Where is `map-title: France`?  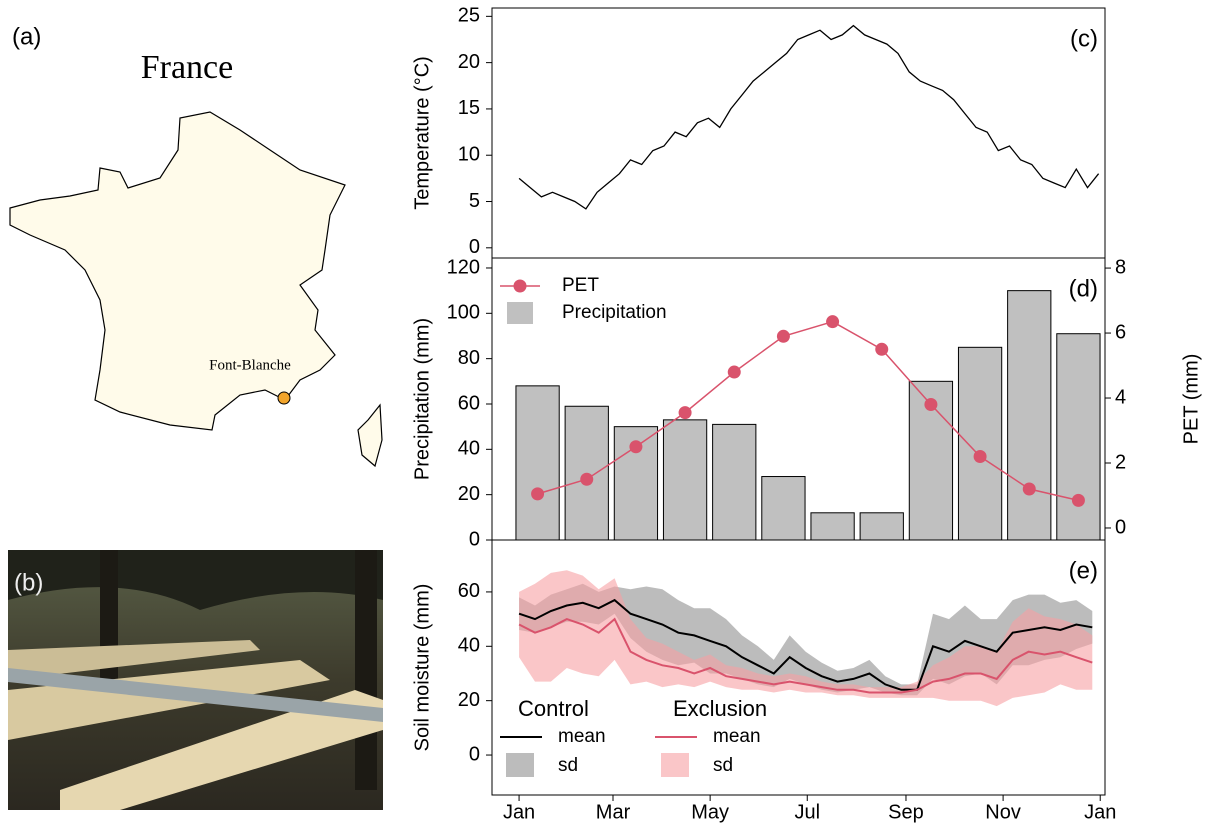
map-title: France is located at coordinates (187, 67).